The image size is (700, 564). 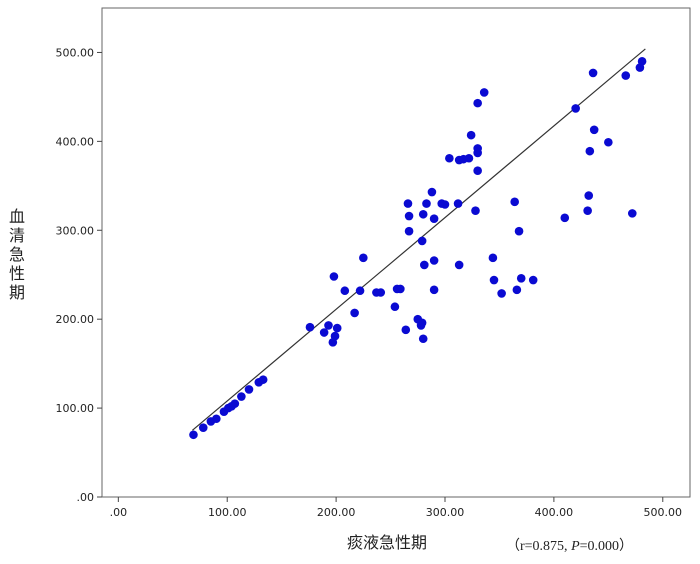 What do you see at coordinates (86, 497) in the screenshot?
I see `y-tick-label: .00` at bounding box center [86, 497].